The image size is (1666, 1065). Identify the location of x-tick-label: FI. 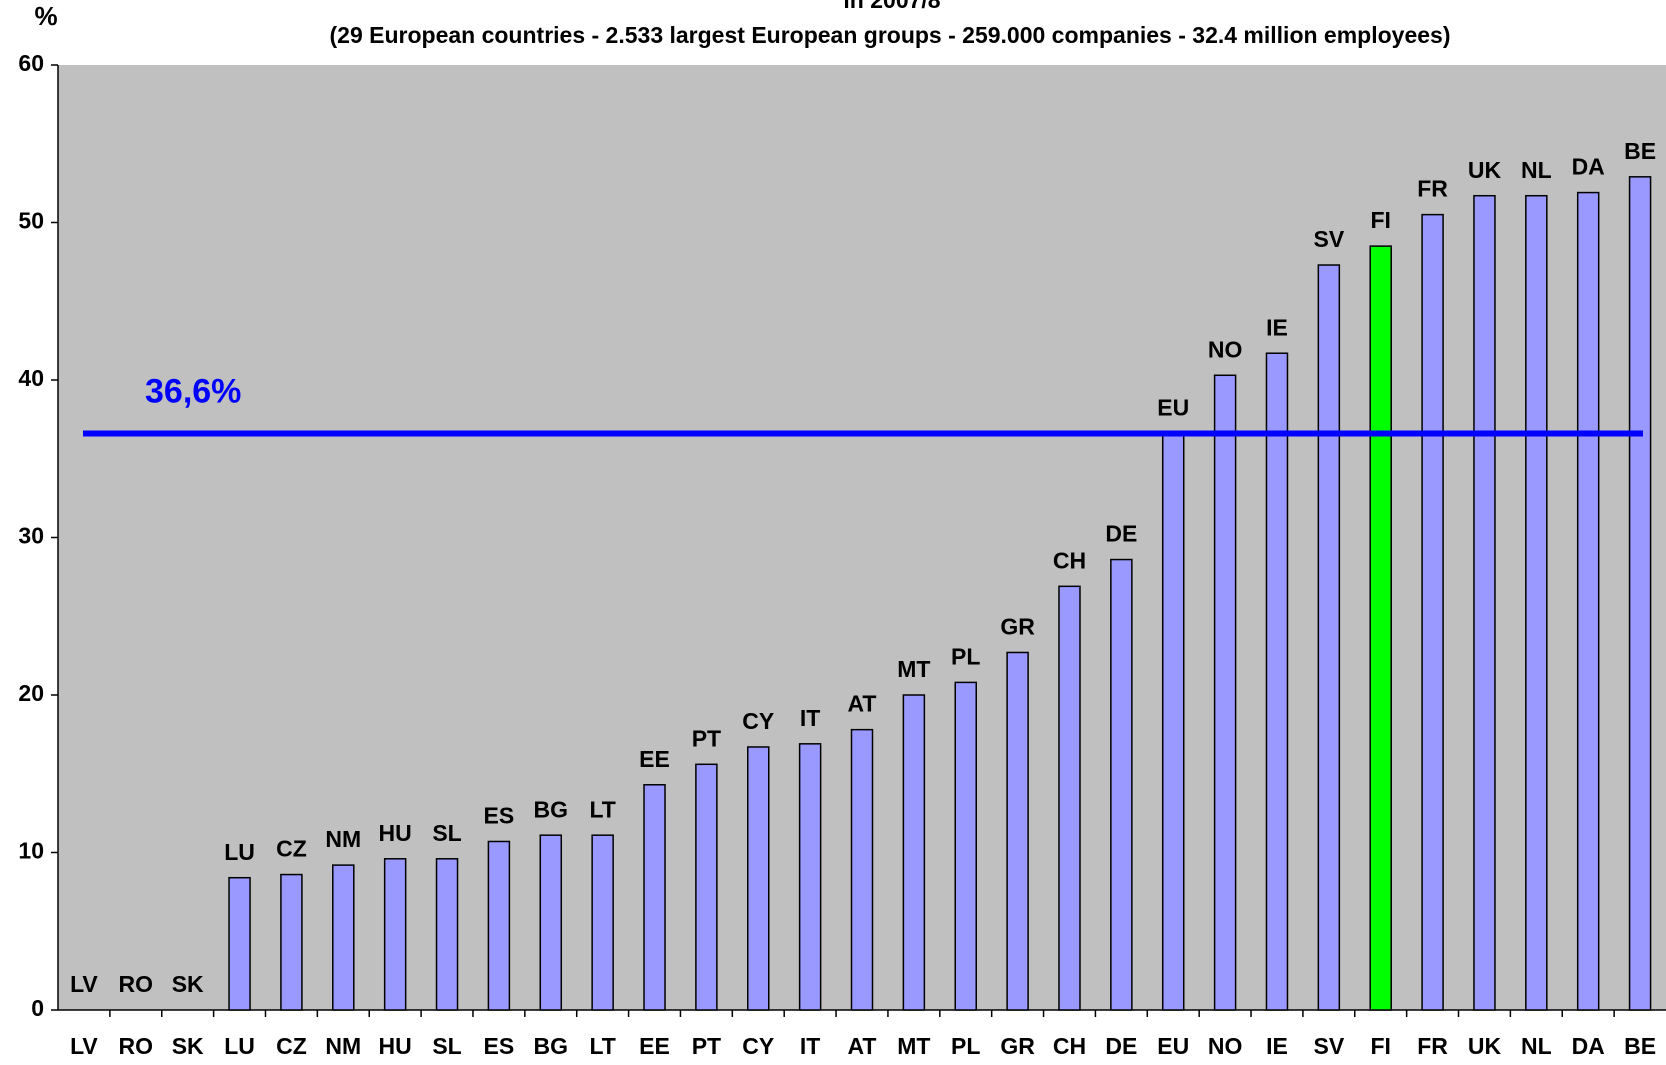
(1380, 1046).